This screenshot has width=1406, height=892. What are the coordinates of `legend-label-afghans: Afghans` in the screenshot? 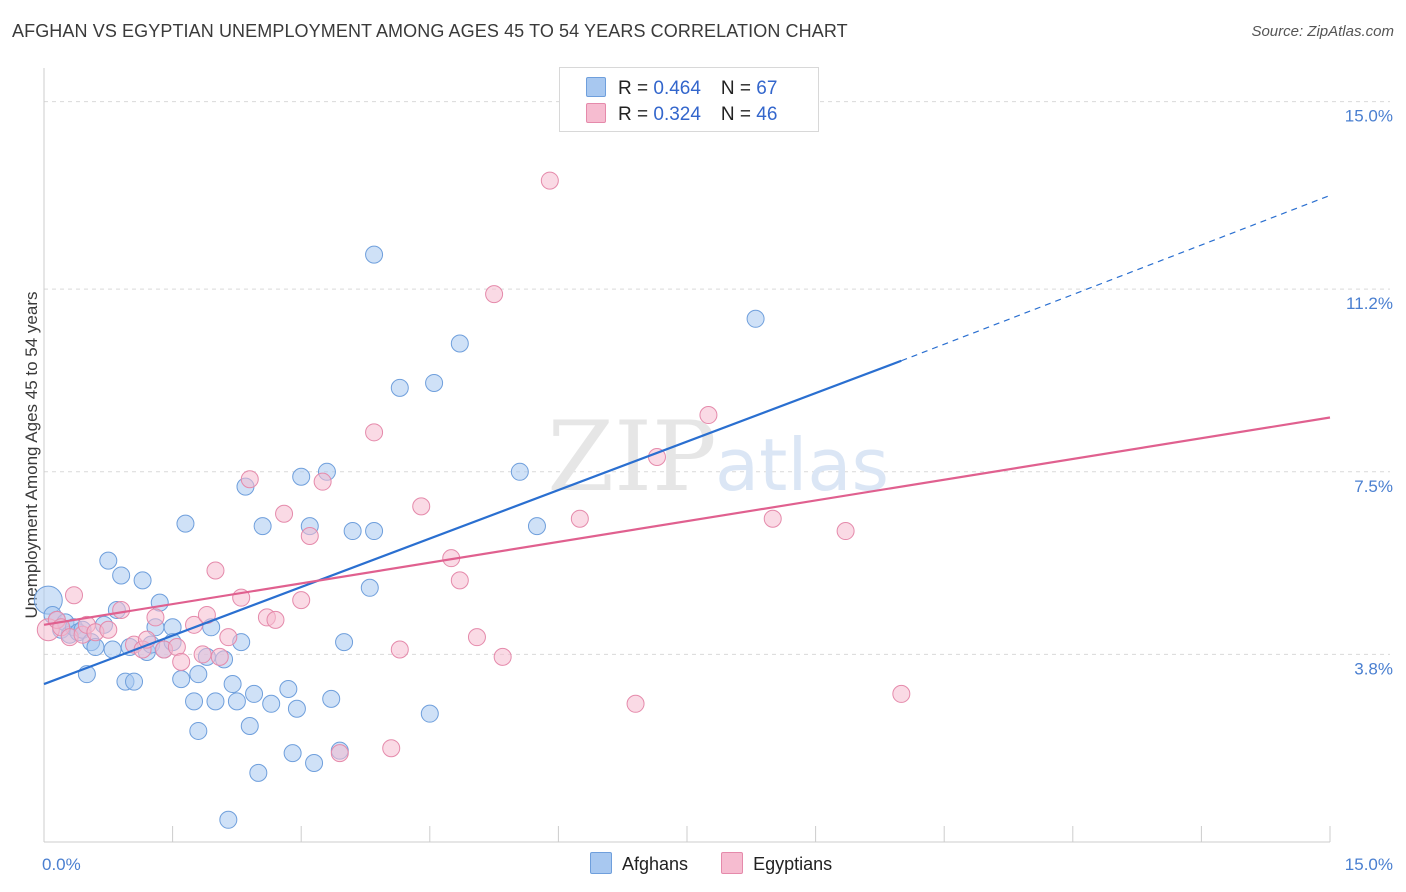 It's located at (655, 864).